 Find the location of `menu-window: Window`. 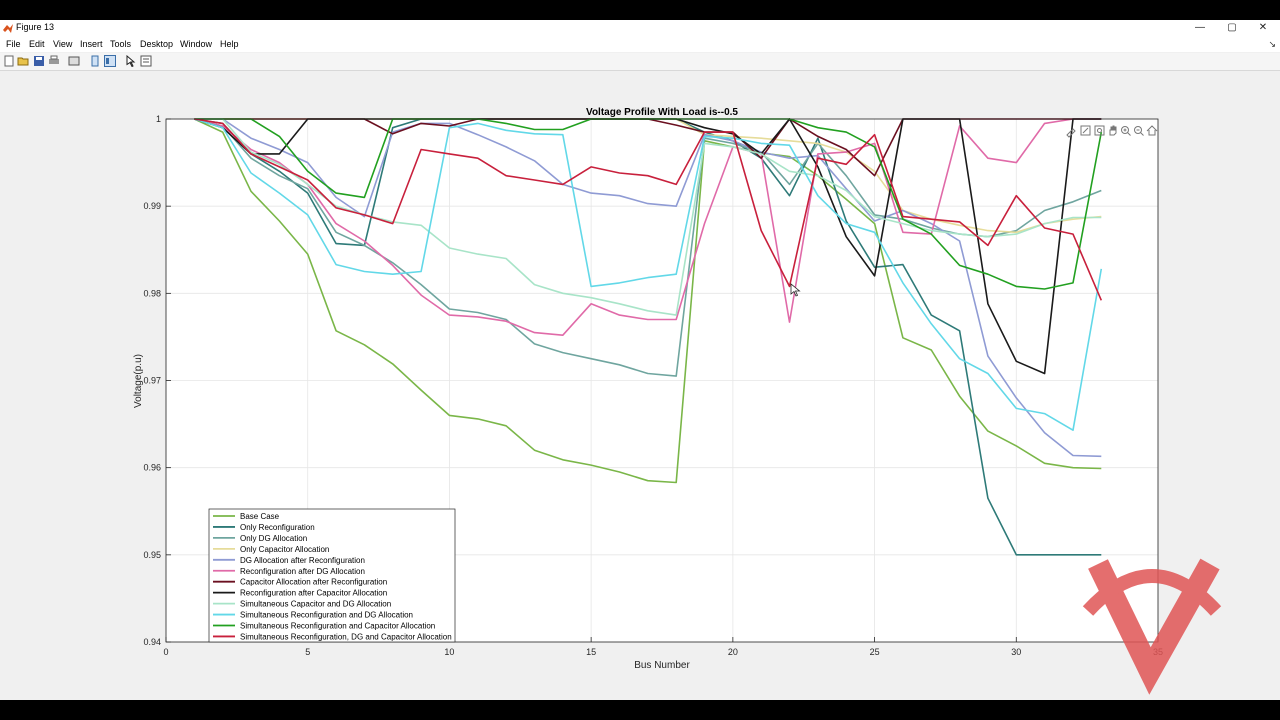

menu-window: Window is located at coordinates (196, 44).